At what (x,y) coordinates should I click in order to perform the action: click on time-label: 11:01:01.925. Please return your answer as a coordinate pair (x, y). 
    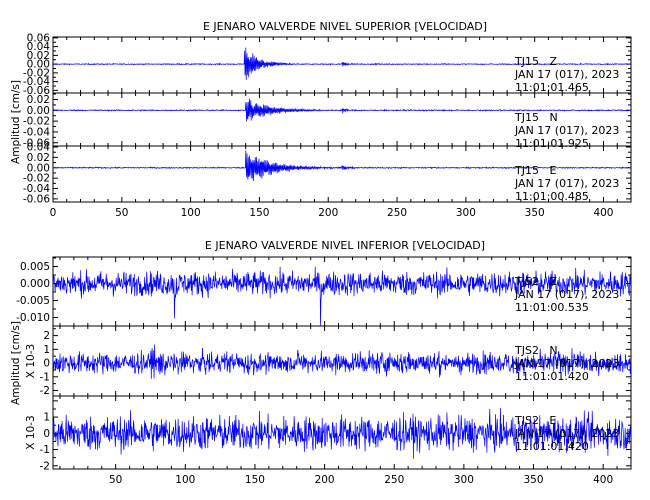
    Looking at the image, I should click on (552, 143).